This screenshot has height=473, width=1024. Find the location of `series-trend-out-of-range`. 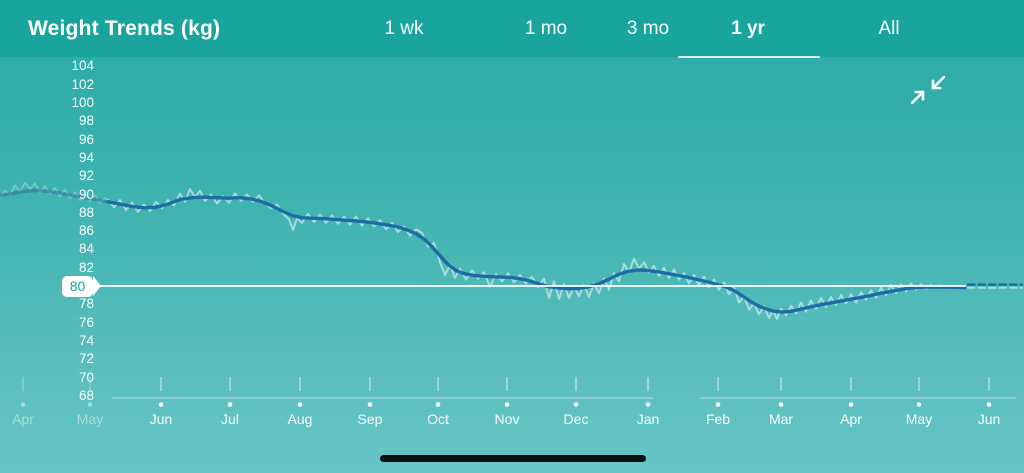

series-trend-out-of-range is located at coordinates (55, 196).